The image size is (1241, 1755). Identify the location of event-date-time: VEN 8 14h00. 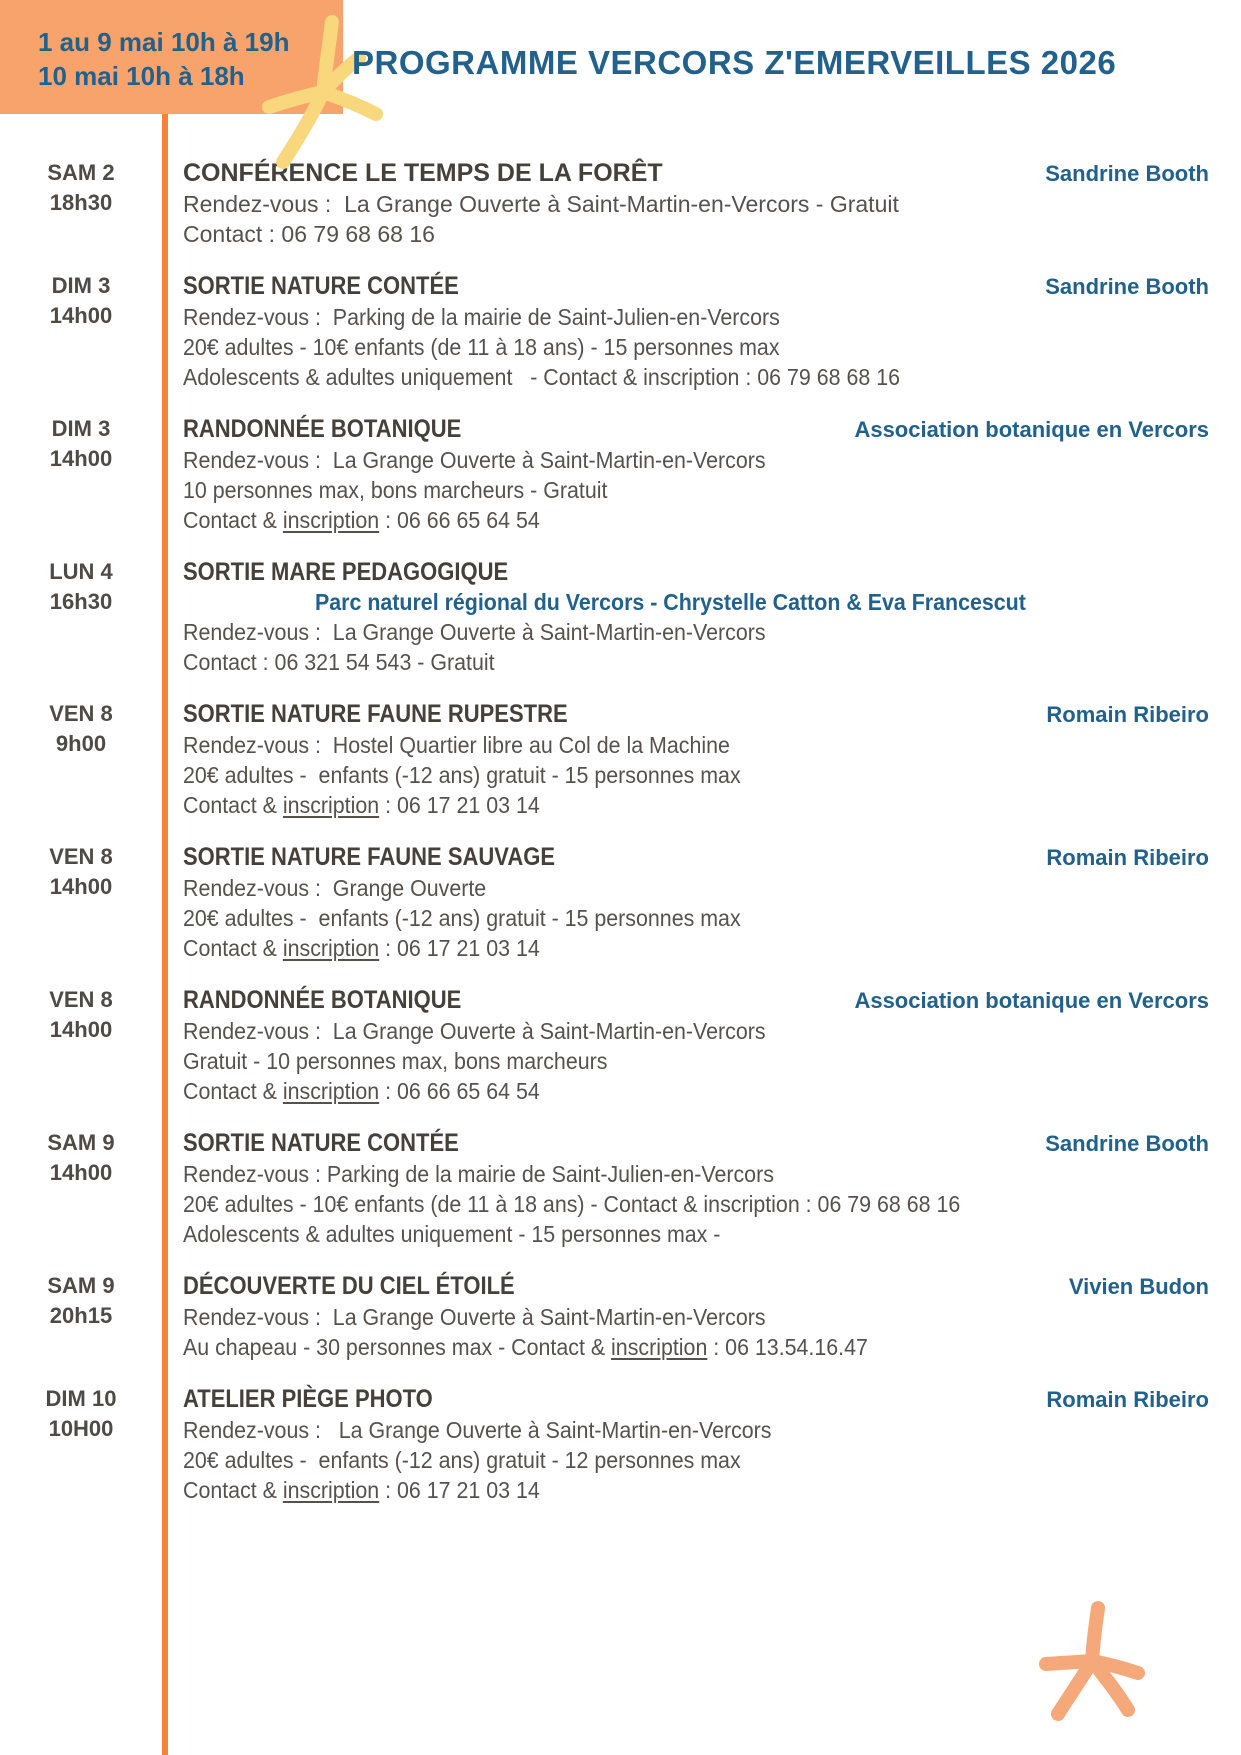
(81, 1045).